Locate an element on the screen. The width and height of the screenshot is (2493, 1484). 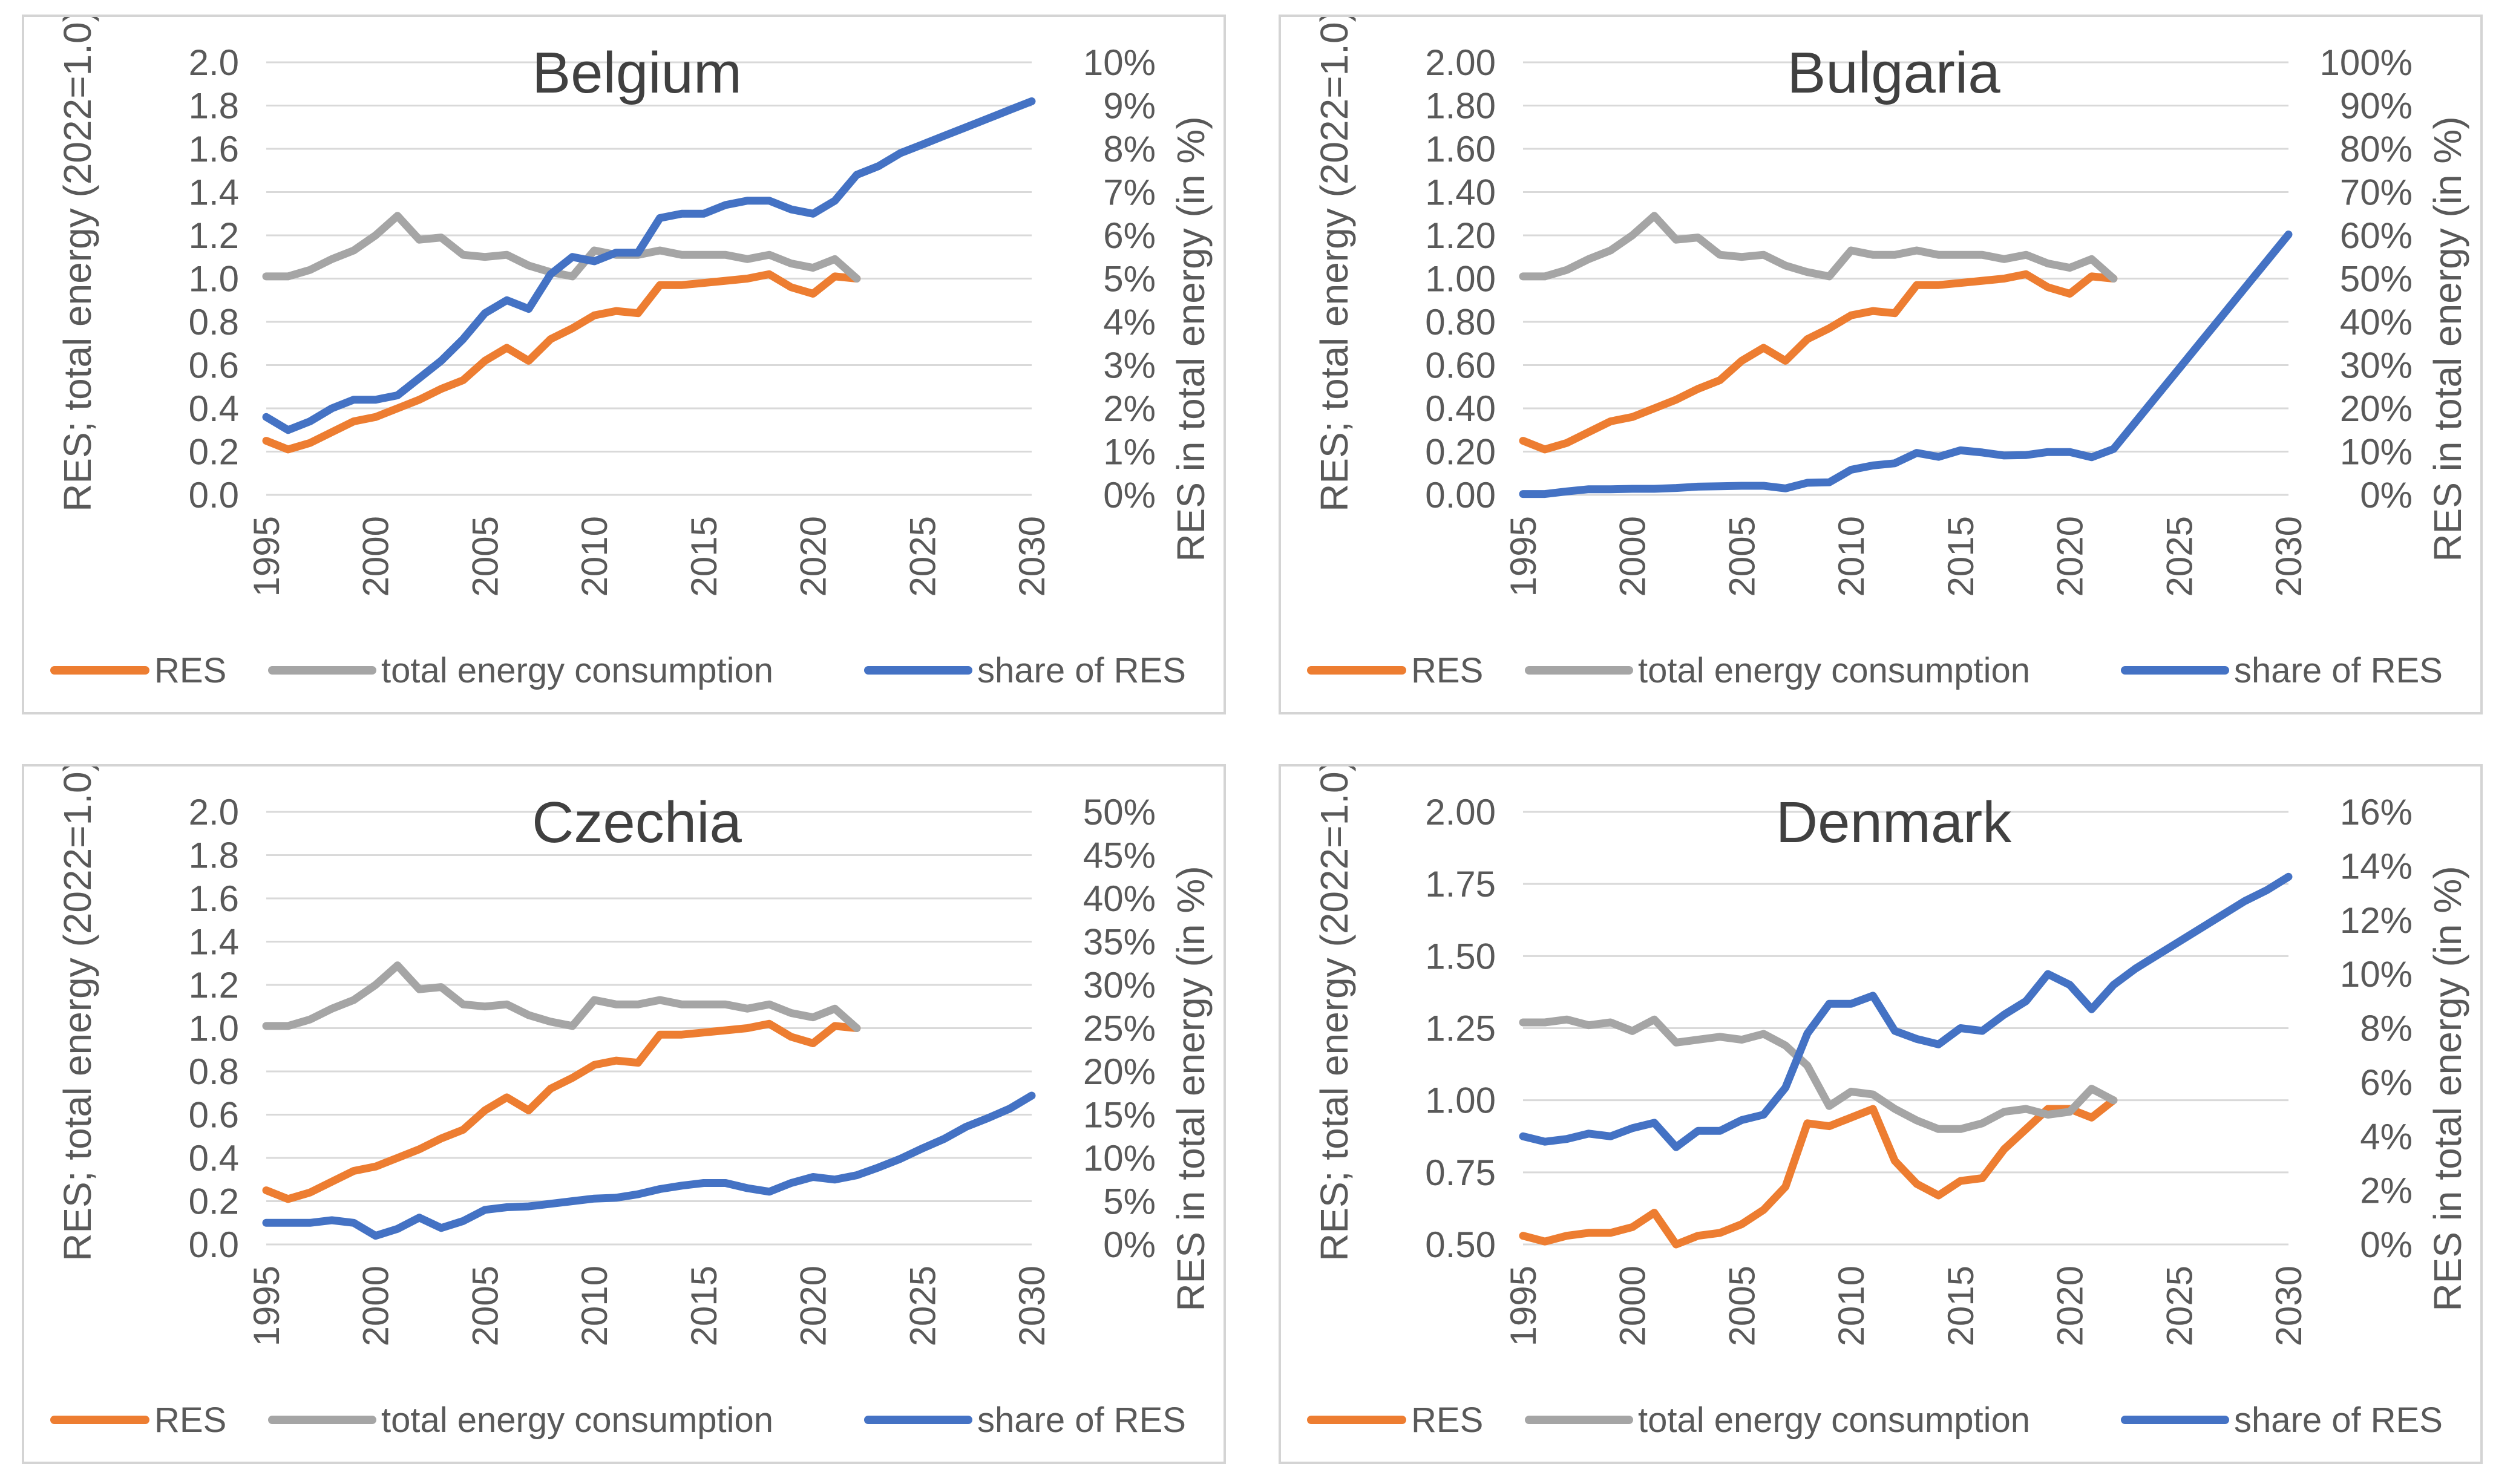
y-tick-label: 0.00 is located at coordinates (1460, 495).